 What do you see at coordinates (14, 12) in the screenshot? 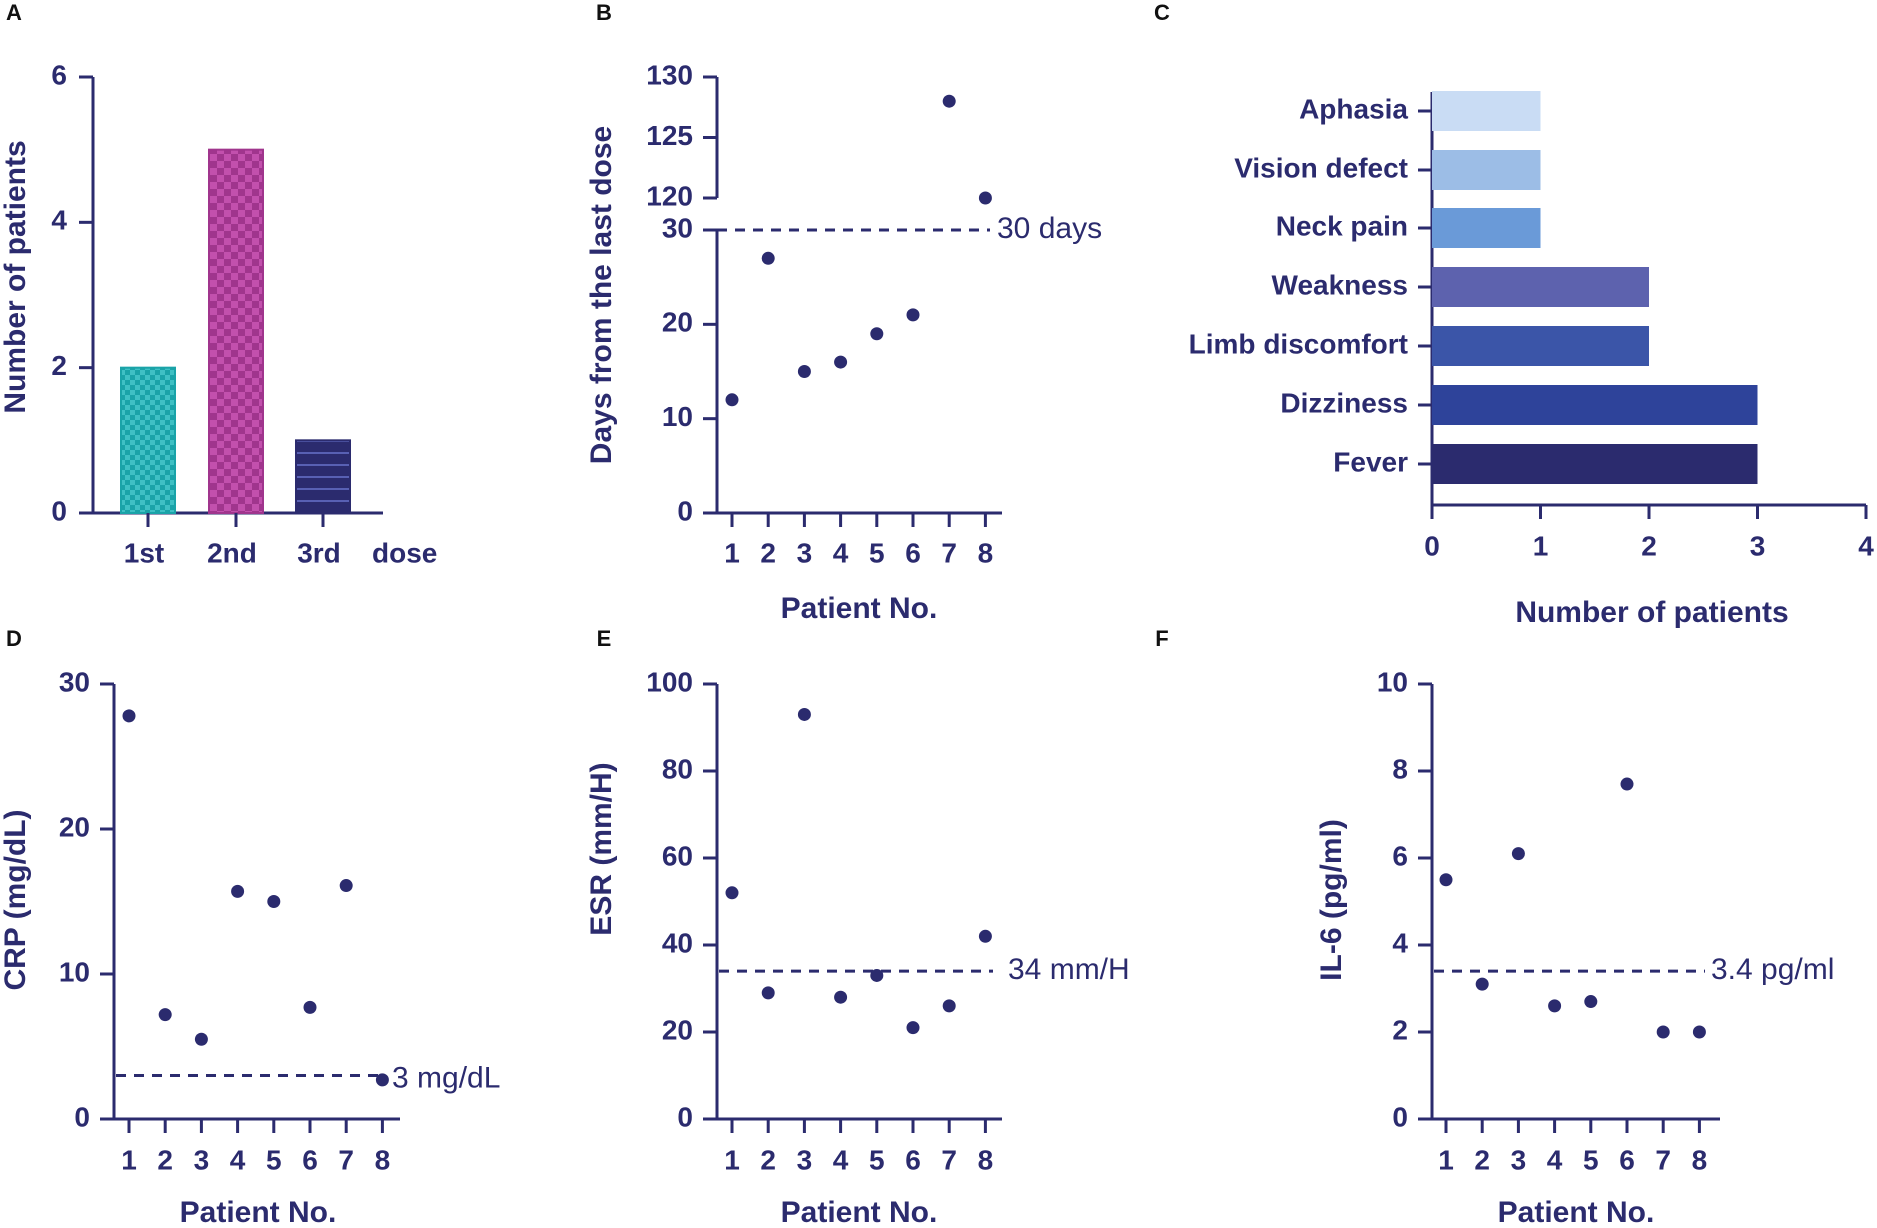
I see `panel-letter-a: A` at bounding box center [14, 12].